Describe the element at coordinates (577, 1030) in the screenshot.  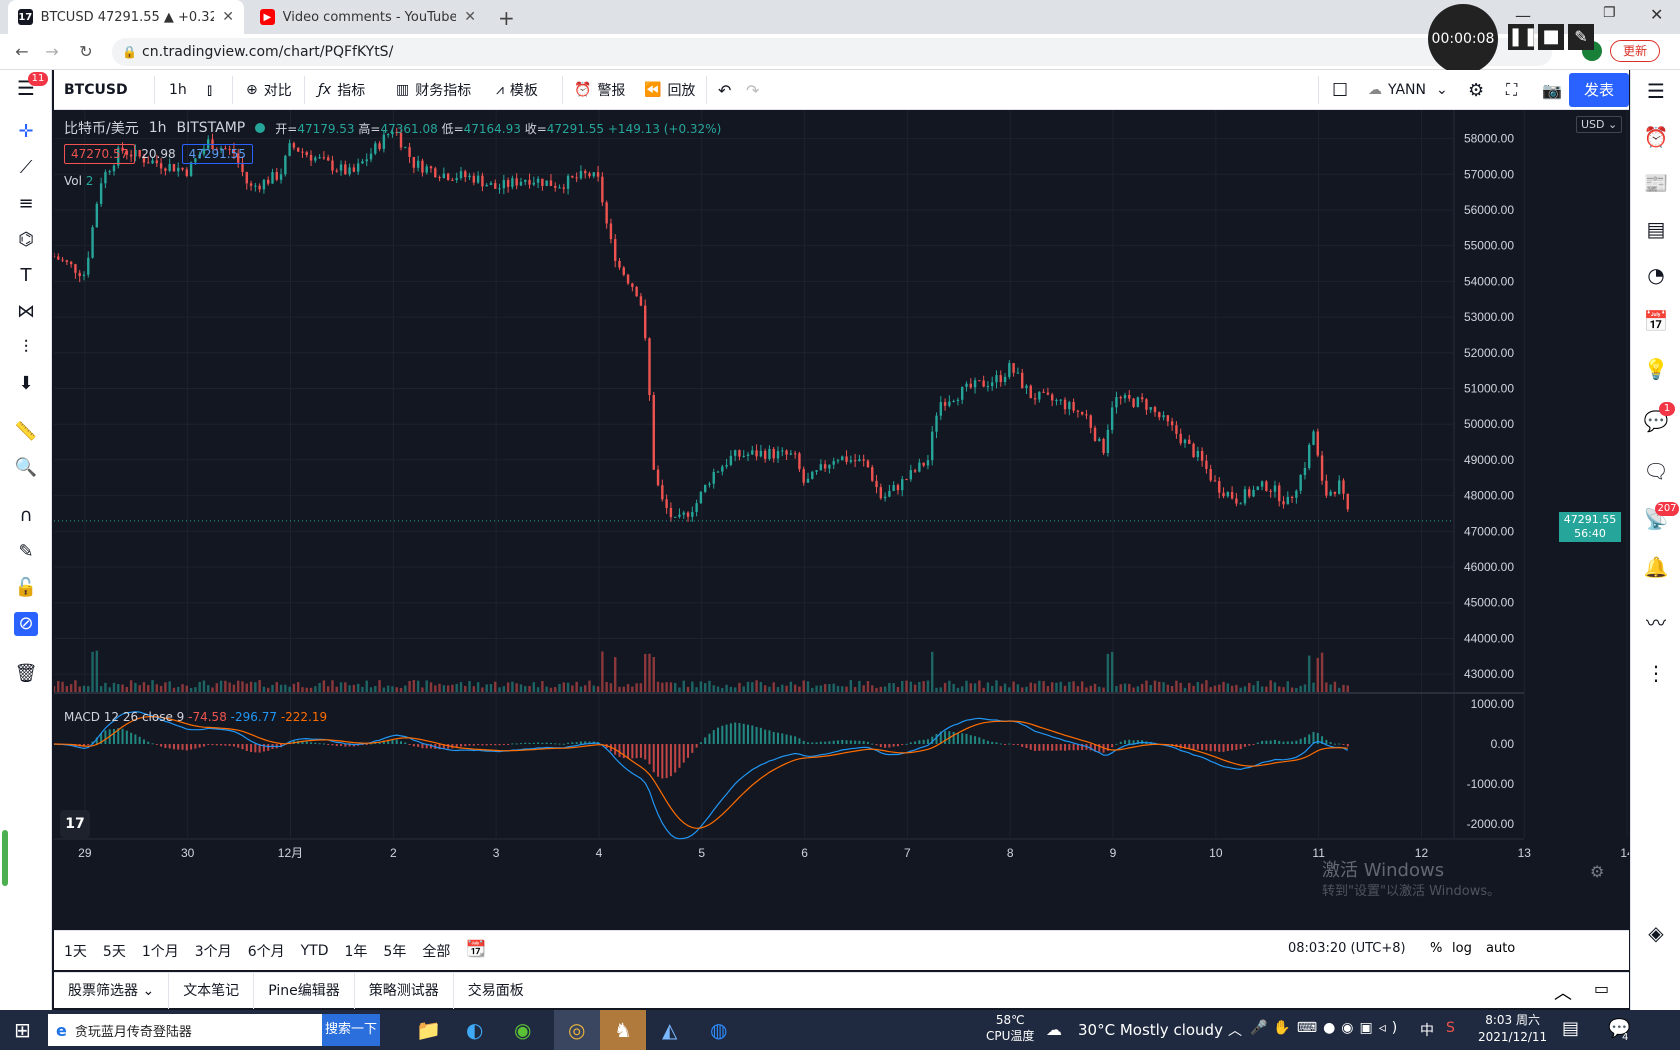
I see `chrome-taskbar-button: ◎` at that location.